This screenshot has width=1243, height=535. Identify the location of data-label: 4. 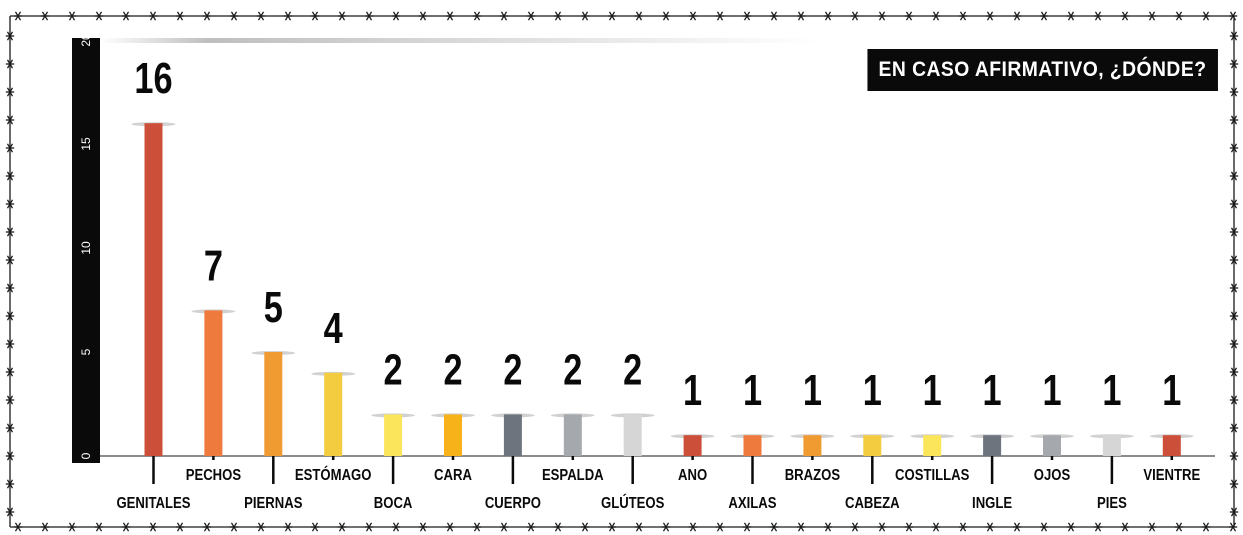
(333, 328).